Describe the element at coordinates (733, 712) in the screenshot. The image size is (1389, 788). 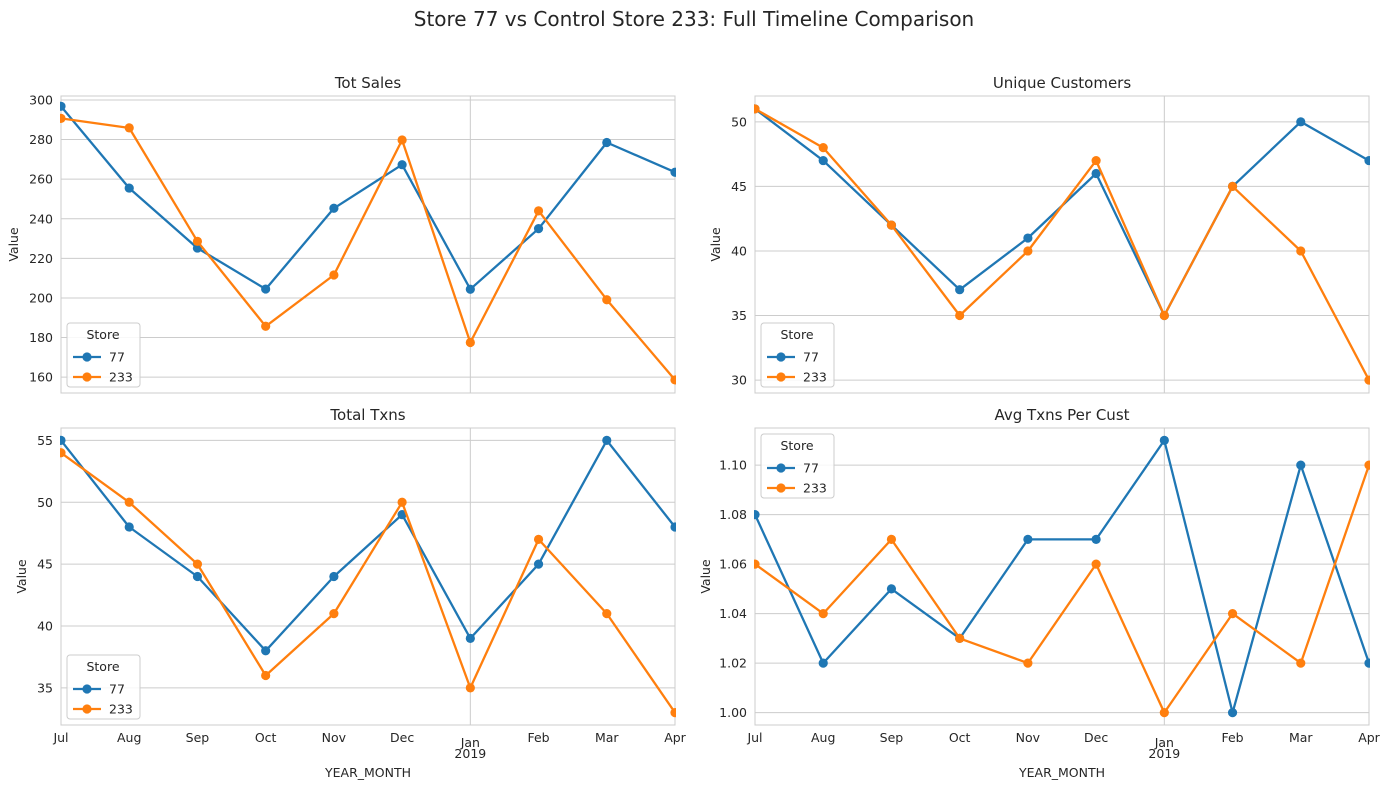
I see `y-tick-label: 1.00` at that location.